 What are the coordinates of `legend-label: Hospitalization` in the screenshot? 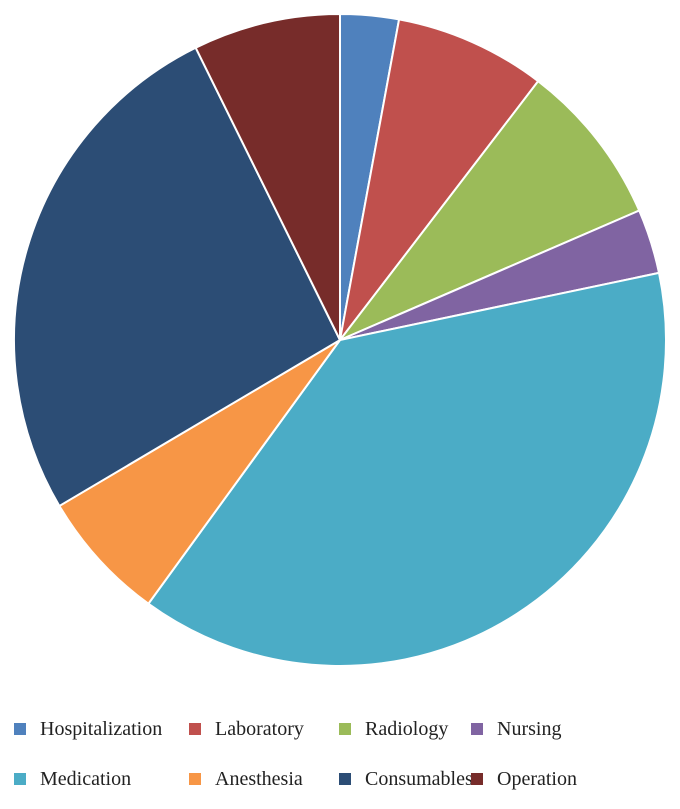 It's located at (101, 729).